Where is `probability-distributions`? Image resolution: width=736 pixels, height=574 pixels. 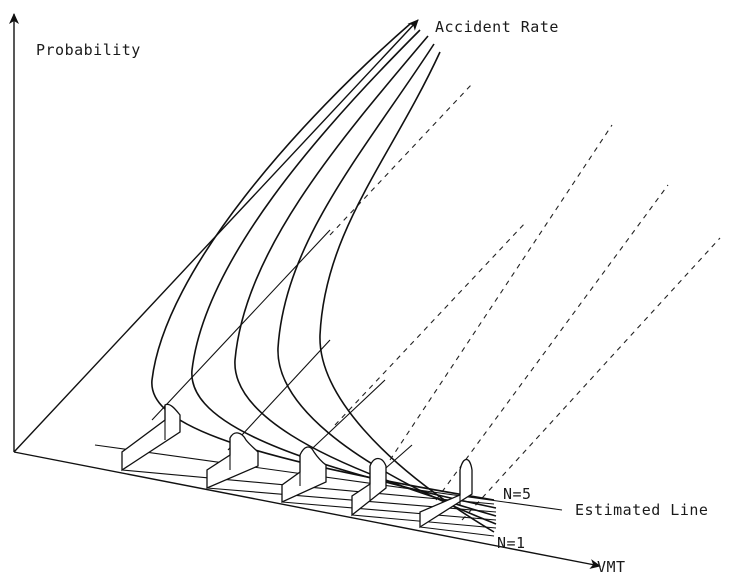 probability-distributions is located at coordinates (297, 466).